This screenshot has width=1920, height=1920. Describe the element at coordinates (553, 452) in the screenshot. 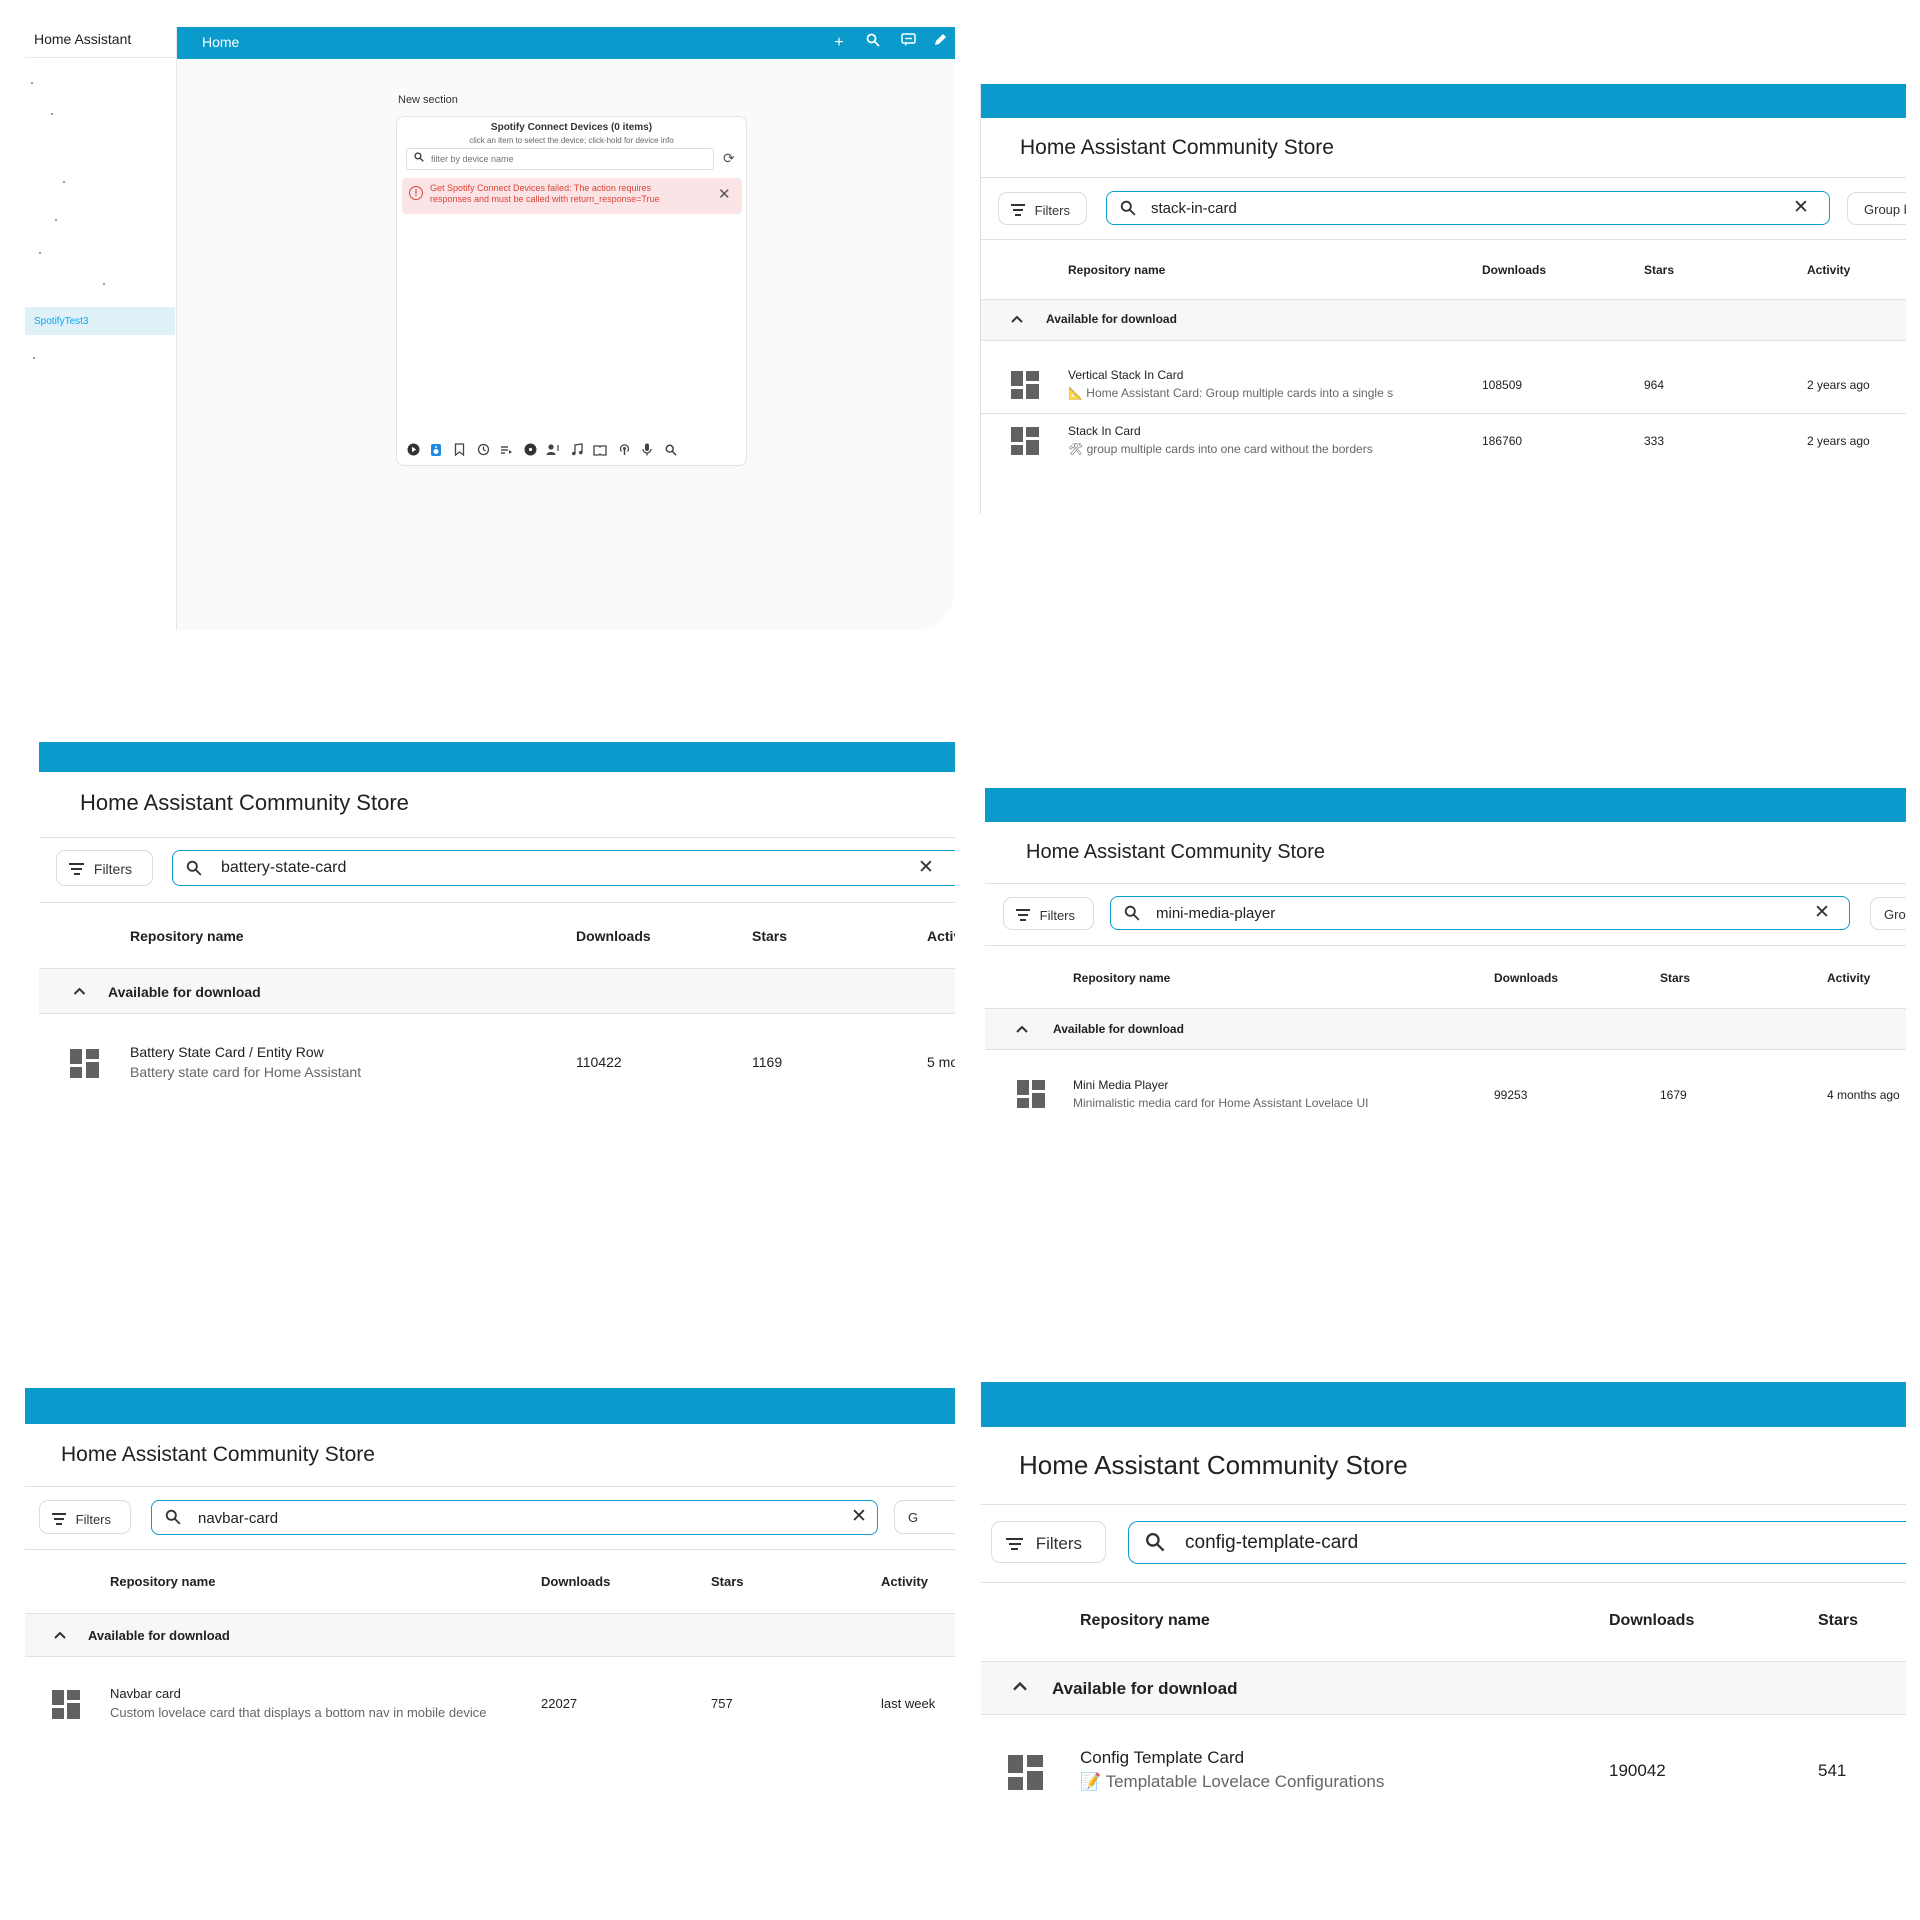

I see `artist-icon` at that location.